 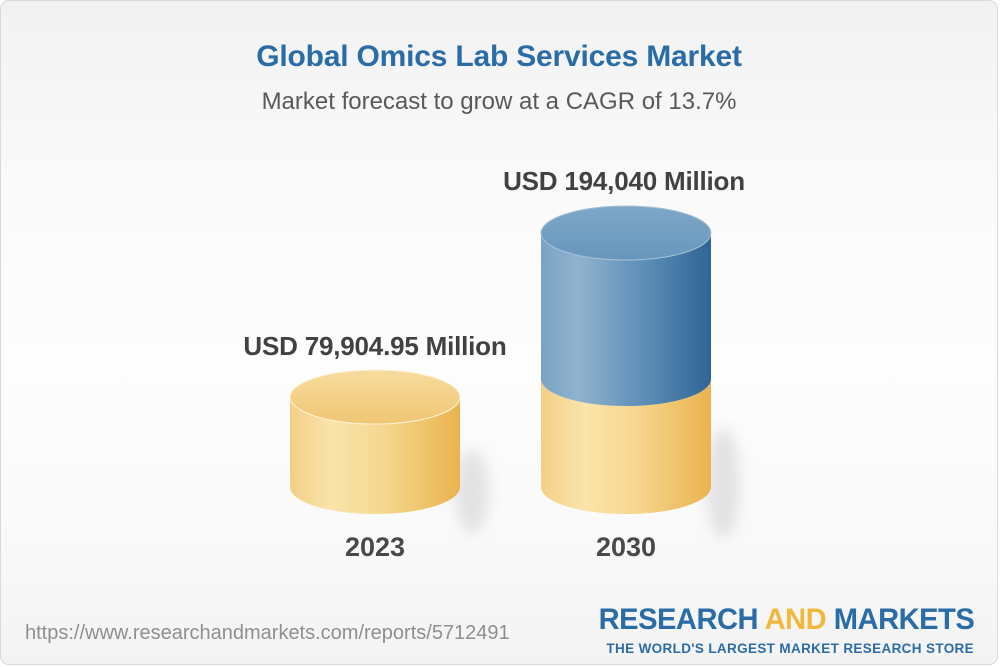 What do you see at coordinates (678, 619) in the screenshot?
I see `logo-word-research: RESEARCH` at bounding box center [678, 619].